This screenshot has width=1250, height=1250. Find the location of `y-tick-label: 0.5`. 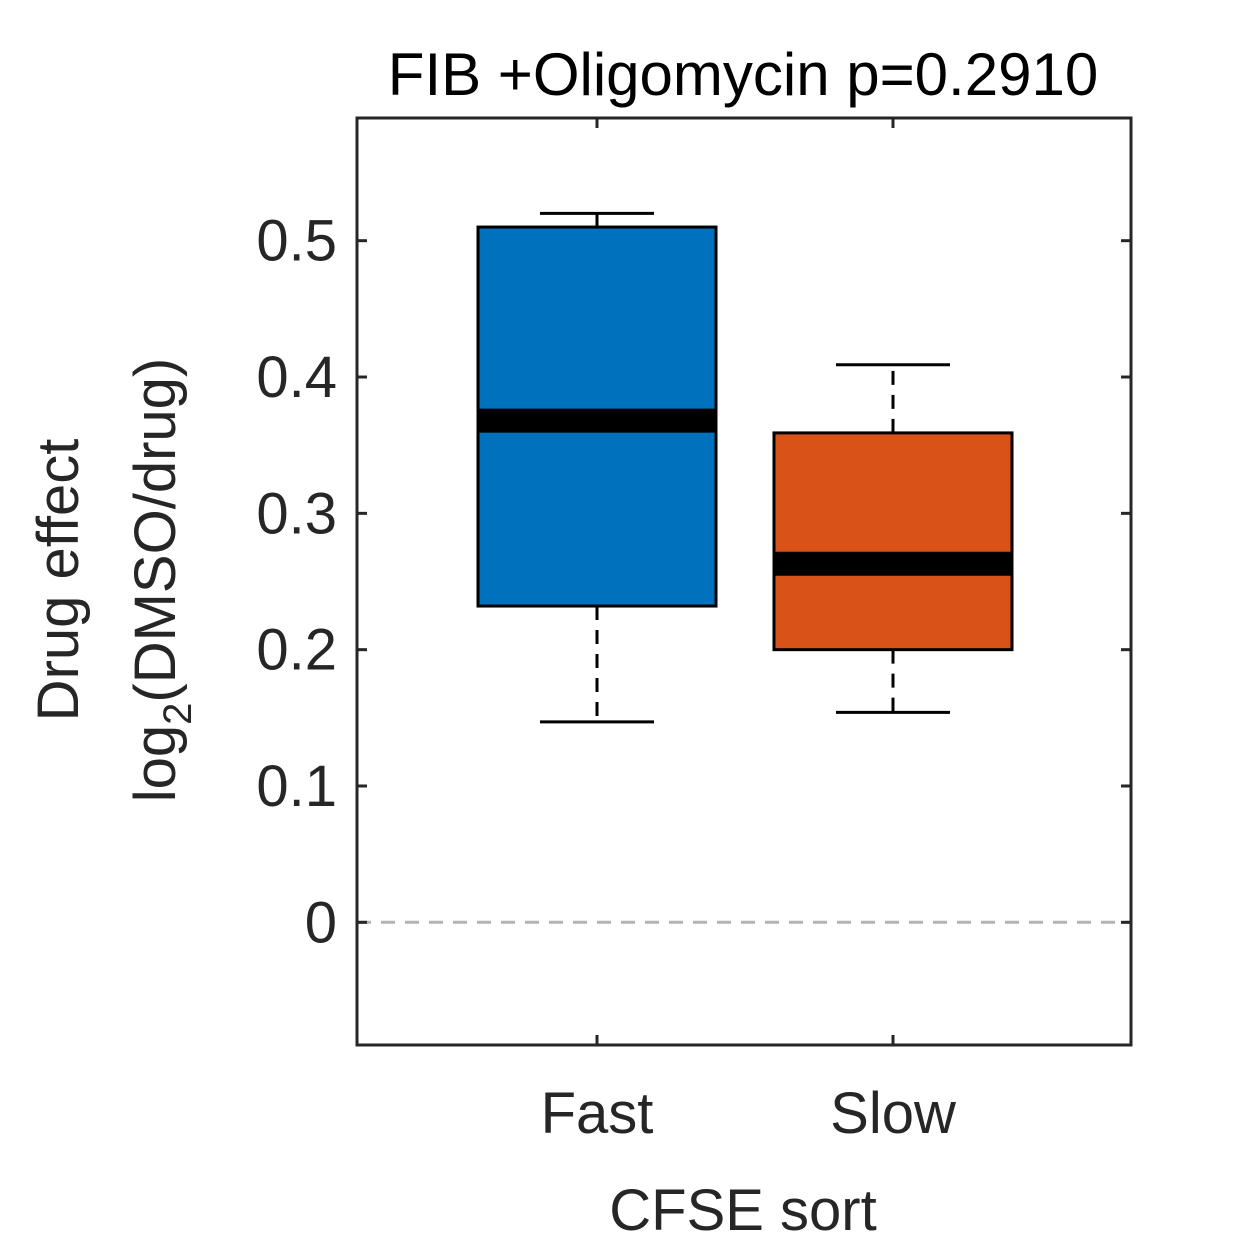

y-tick-label: 0.5 is located at coordinates (296, 241).